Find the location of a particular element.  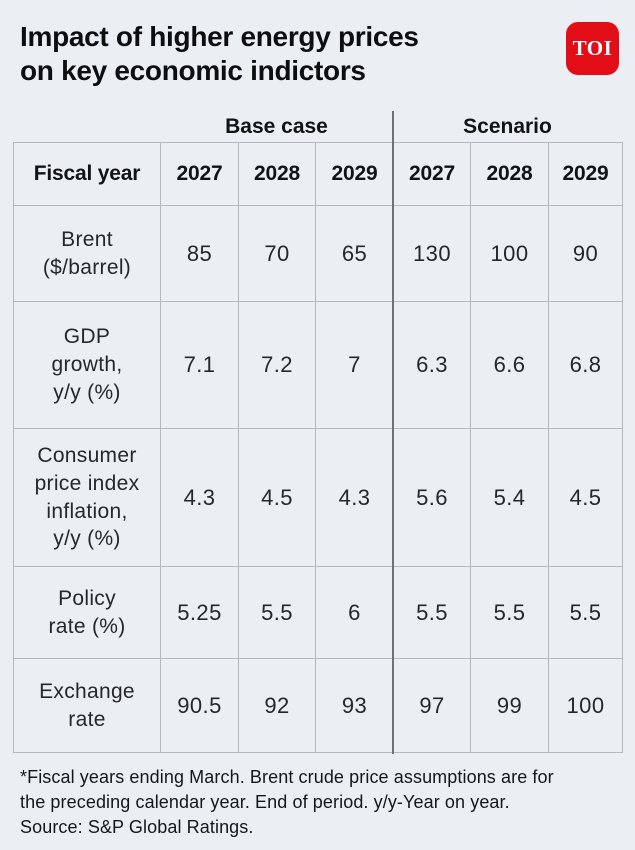

row-label-cell: Brent ($/barrel) is located at coordinates (87, 253).